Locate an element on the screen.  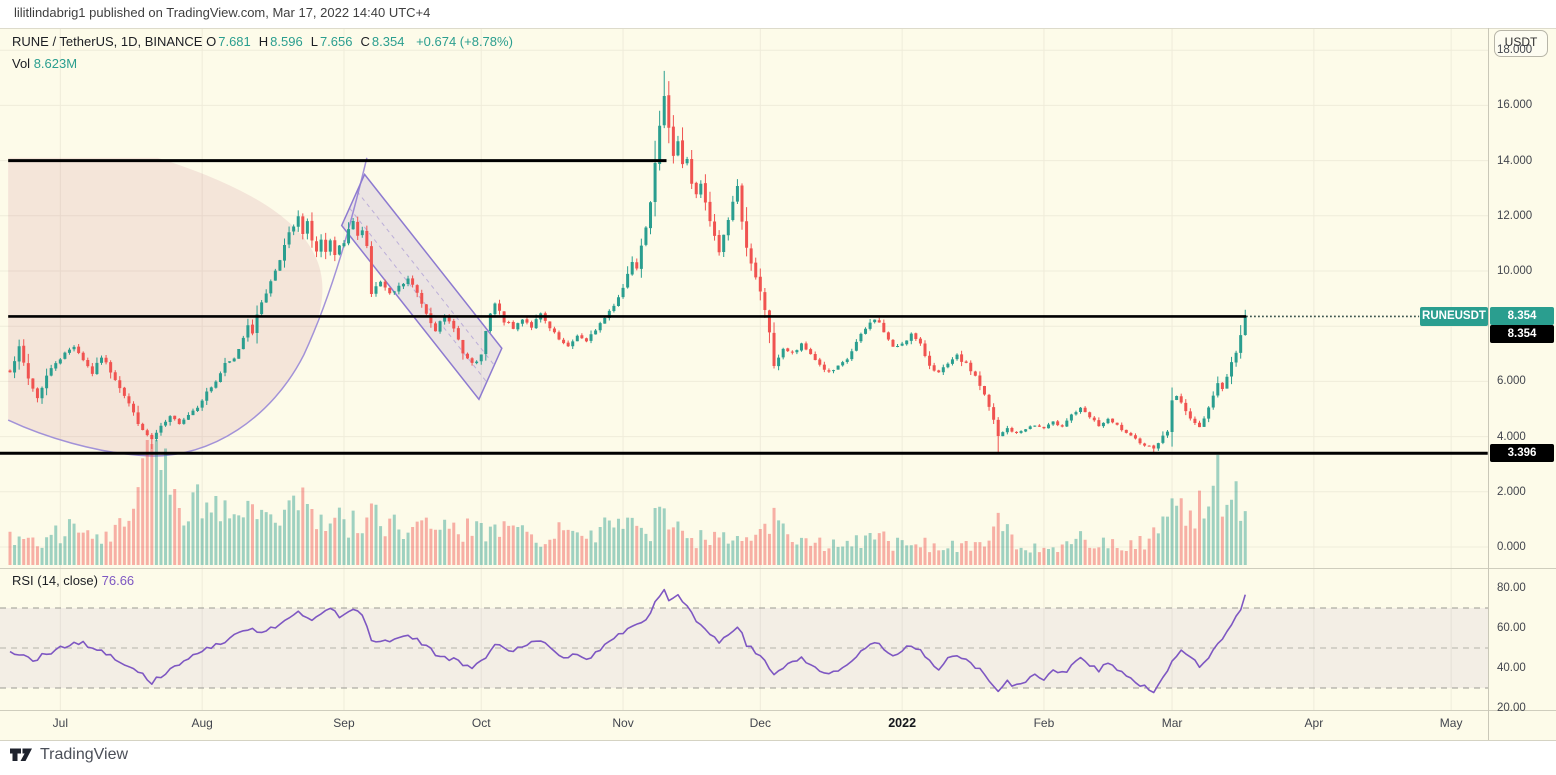
rsi-legend: RSI (14, close) 76.66 is located at coordinates (73, 580).